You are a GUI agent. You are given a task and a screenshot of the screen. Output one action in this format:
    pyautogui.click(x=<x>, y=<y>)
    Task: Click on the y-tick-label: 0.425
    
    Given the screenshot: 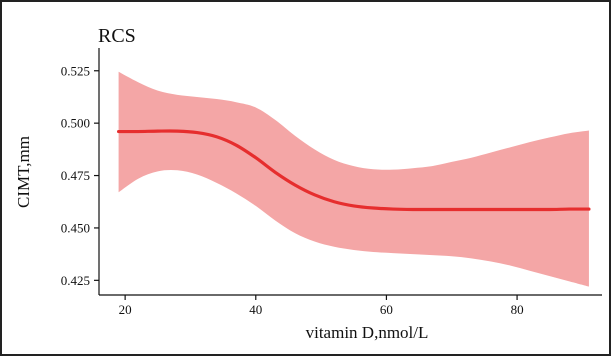 What is the action you would take?
    pyautogui.click(x=75, y=280)
    